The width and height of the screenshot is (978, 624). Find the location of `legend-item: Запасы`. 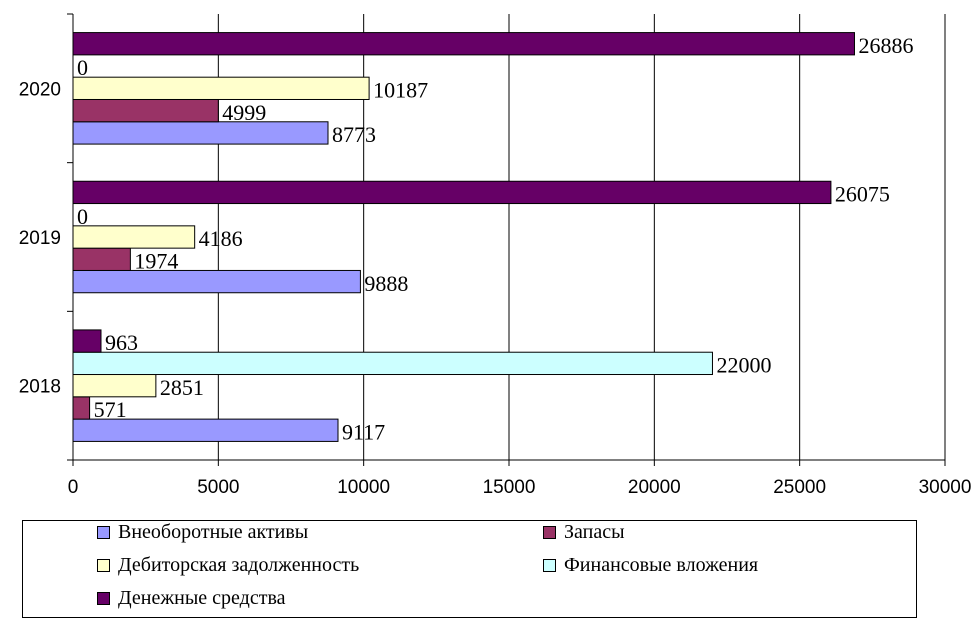

legend-item: Запасы is located at coordinates (584, 532).